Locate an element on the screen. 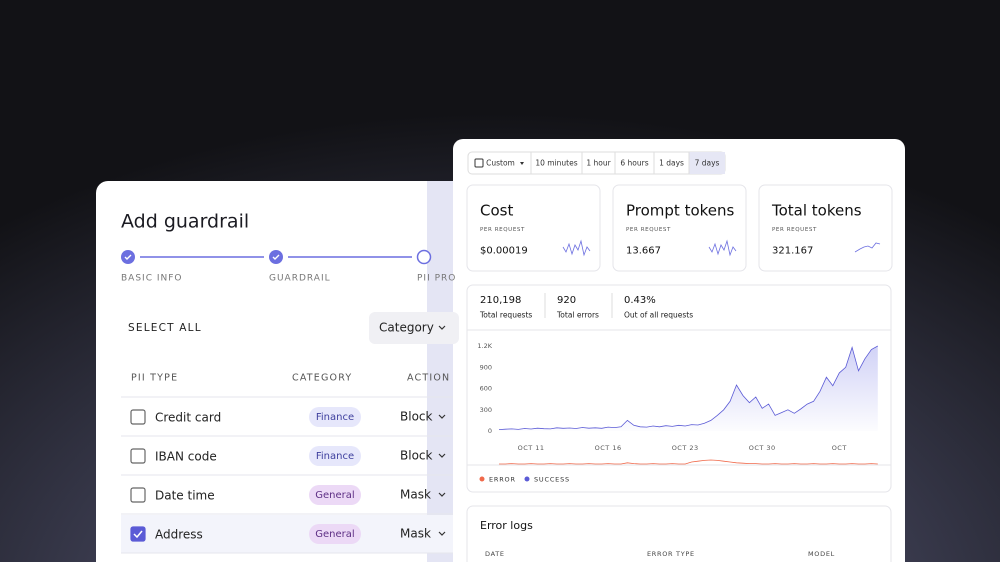 The image size is (1000, 562). filter-active is located at coordinates (707, 163).